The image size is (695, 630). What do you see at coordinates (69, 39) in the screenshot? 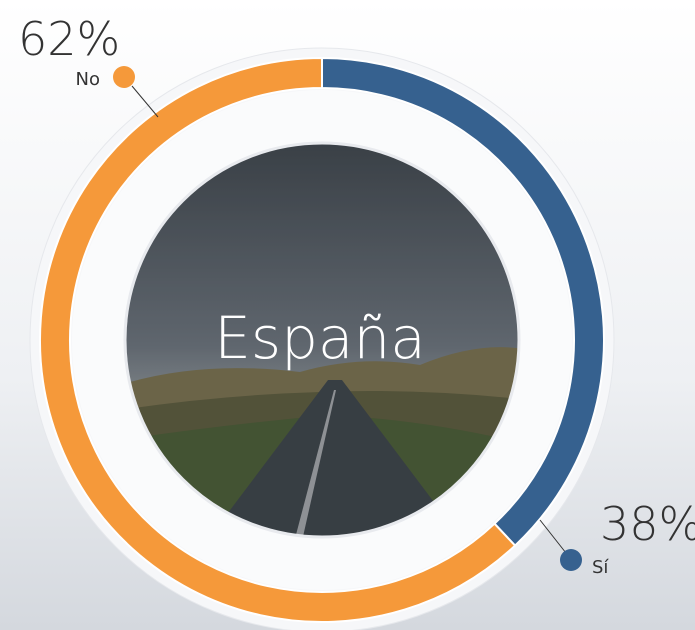
I see `value-label: 62%` at bounding box center [69, 39].